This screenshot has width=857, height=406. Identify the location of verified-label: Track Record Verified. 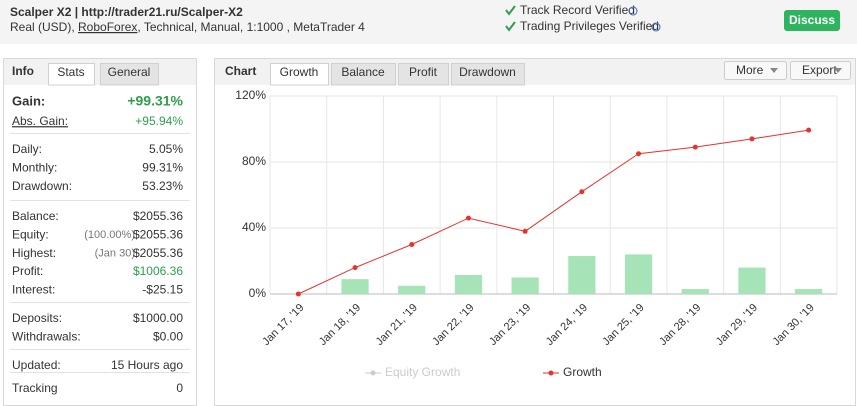
(577, 10).